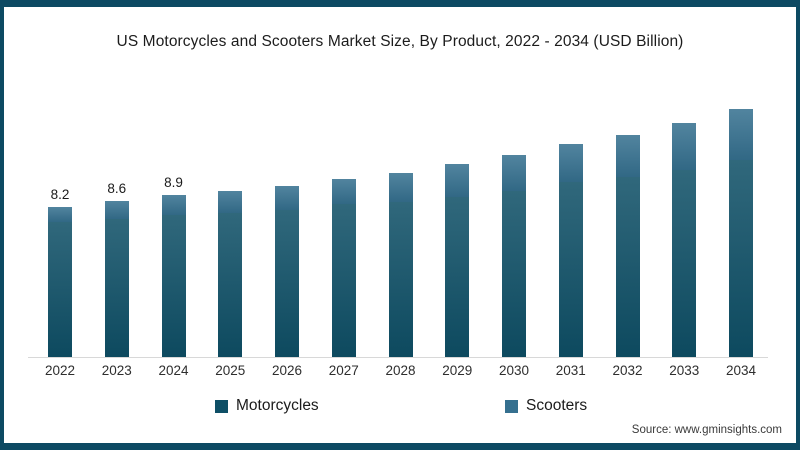 The height and width of the screenshot is (450, 800). What do you see at coordinates (627, 156) in the screenshot?
I see `bar-segment-scooters-2032` at bounding box center [627, 156].